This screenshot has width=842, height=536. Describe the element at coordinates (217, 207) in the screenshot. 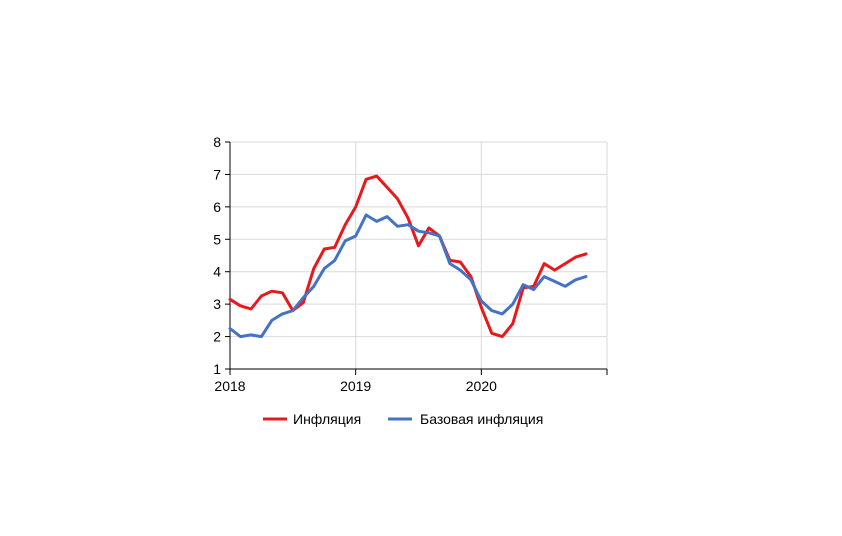

I see `y-tick-label: 6` at that location.